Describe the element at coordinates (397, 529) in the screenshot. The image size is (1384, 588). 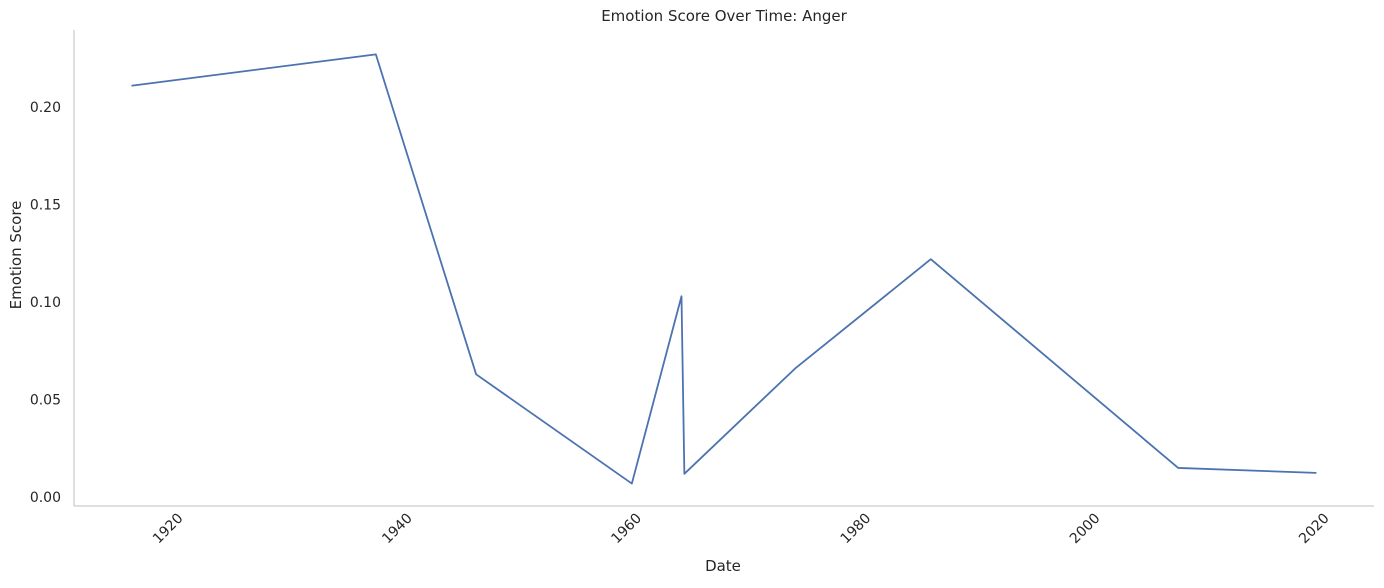
I see `x-tick-label: 1940` at that location.